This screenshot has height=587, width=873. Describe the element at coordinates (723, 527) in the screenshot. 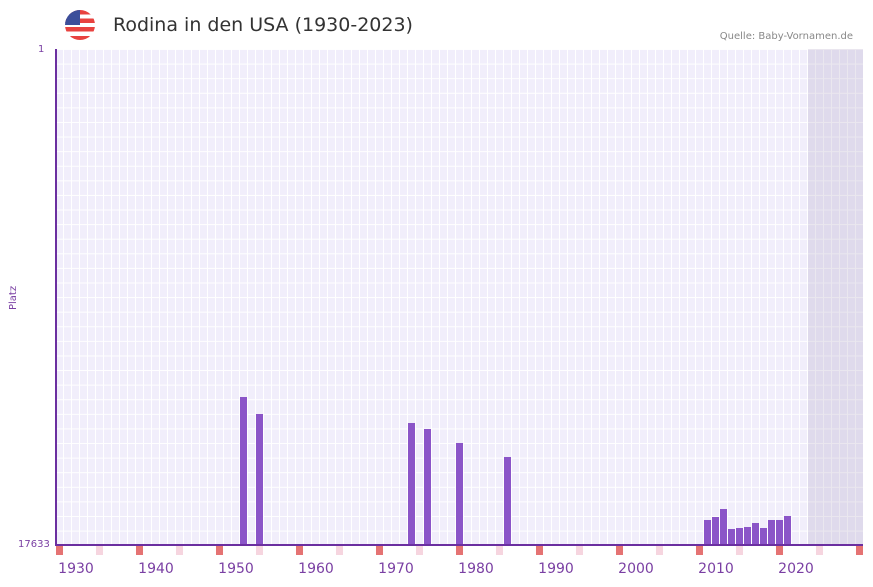

I see `bar-2011` at that location.